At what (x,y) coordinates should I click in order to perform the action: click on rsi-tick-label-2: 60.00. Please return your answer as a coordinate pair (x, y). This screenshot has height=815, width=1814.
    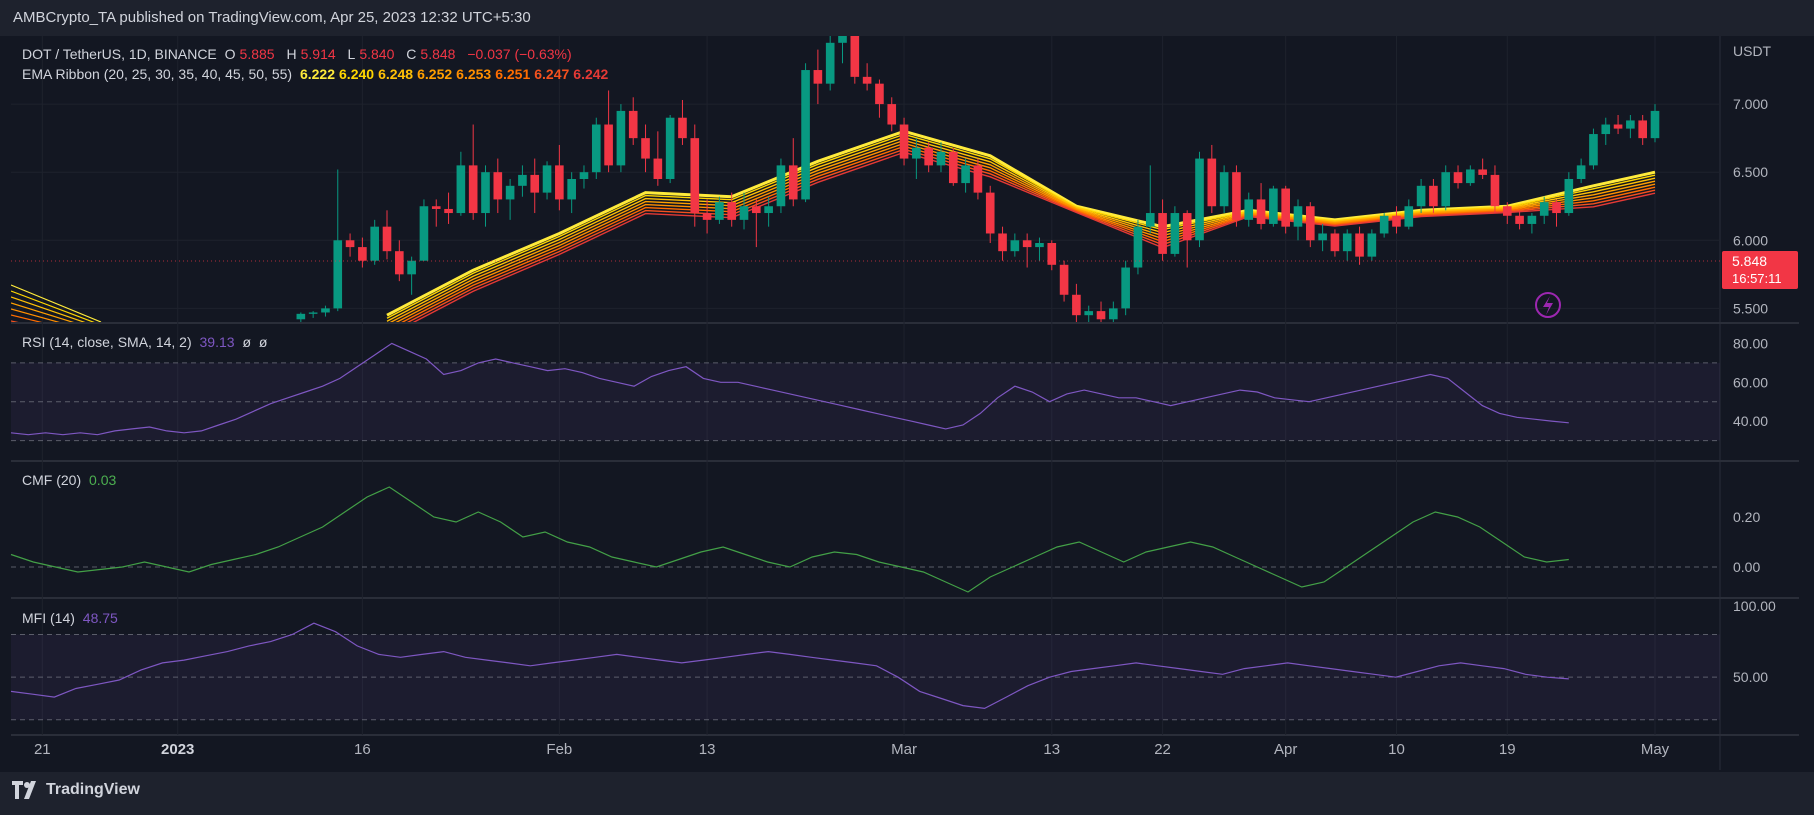
    Looking at the image, I should click on (1750, 382).